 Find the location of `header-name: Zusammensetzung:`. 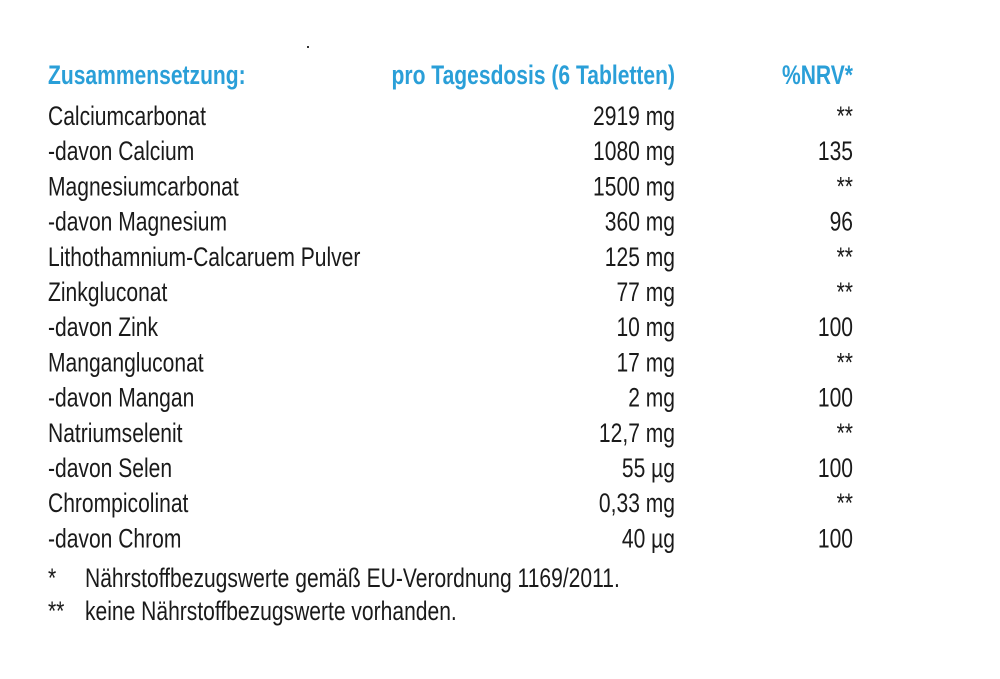

header-name: Zusammensetzung: is located at coordinates (147, 76).